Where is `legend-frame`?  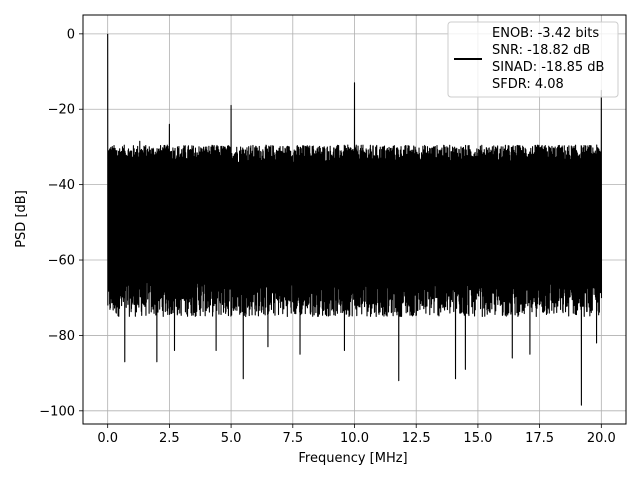 legend-frame is located at coordinates (533, 59).